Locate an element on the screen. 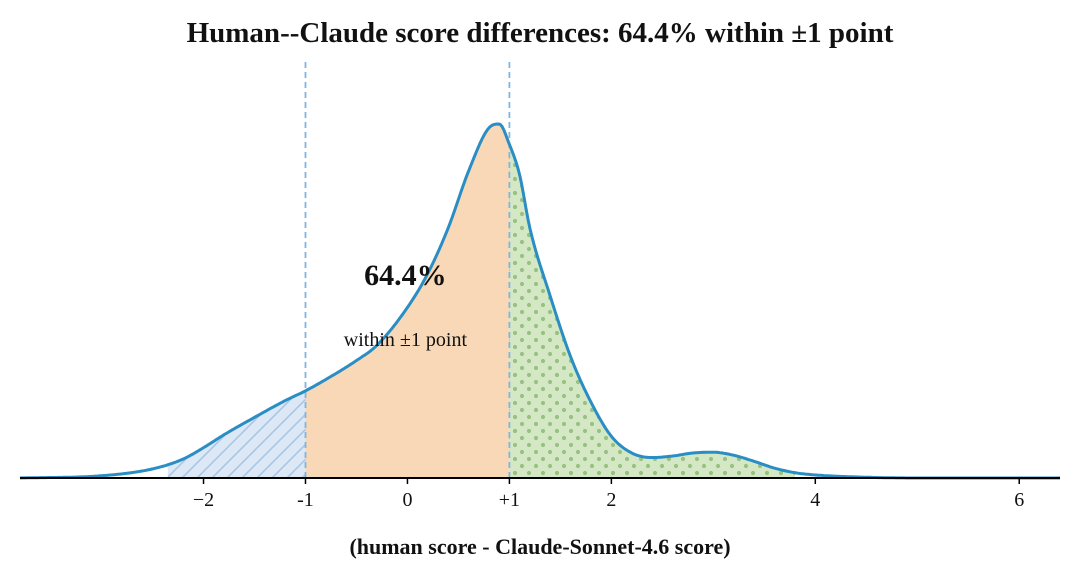  annotation-label: within ±1 point is located at coordinates (406, 340).